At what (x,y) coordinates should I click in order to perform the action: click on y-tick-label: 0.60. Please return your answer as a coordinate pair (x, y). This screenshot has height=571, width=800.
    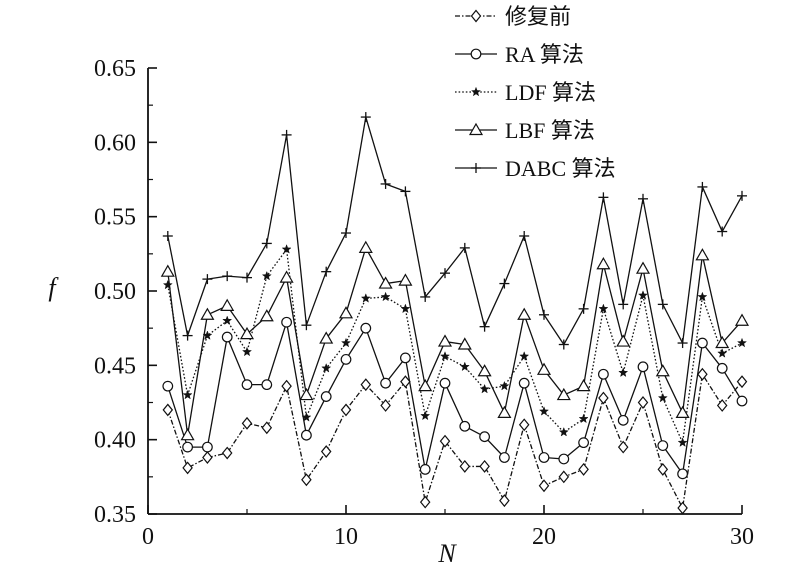
    Looking at the image, I should click on (115, 143).